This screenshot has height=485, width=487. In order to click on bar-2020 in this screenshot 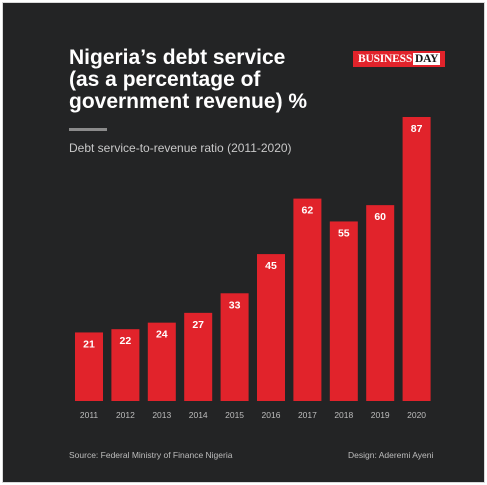, I will do `click(416, 259)`.